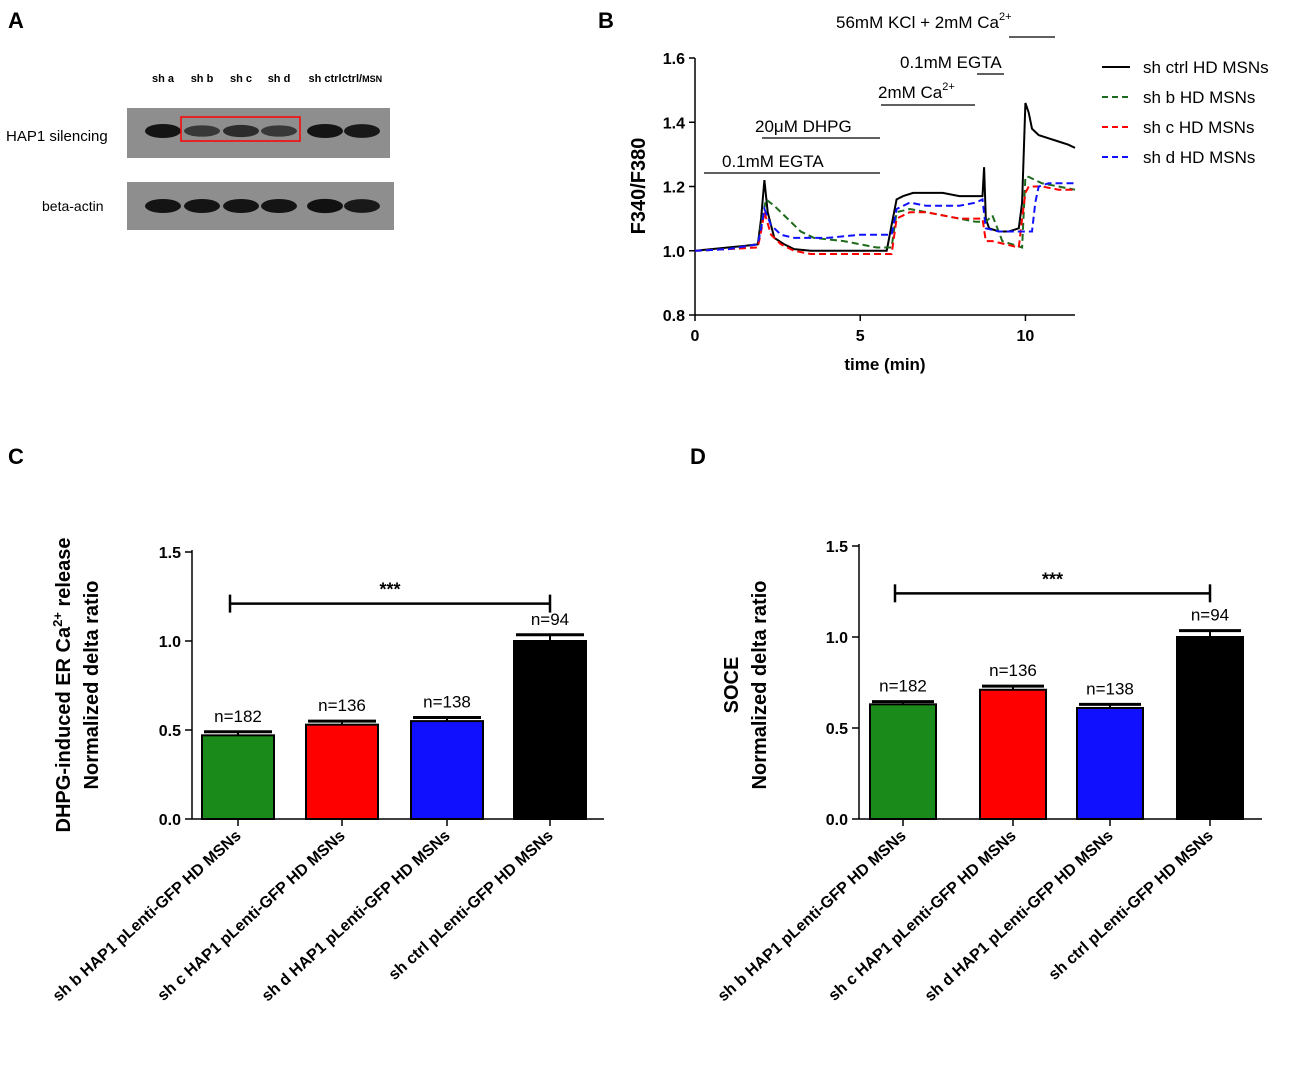 This screenshot has height=1076, width=1300. What do you see at coordinates (773, 161) in the screenshot?
I see `annot-egta-1: 0.1mM EGTA` at bounding box center [773, 161].